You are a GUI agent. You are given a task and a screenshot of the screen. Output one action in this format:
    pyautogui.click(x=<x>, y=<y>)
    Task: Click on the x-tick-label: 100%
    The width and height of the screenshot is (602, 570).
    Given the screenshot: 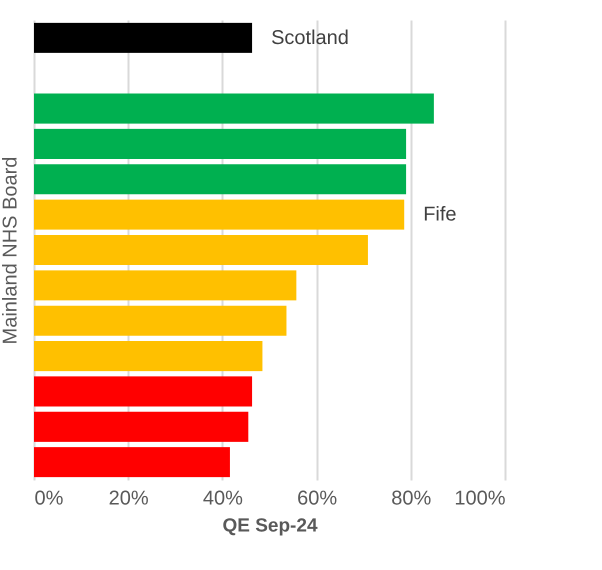 What is the action you would take?
    pyautogui.click(x=480, y=499)
    